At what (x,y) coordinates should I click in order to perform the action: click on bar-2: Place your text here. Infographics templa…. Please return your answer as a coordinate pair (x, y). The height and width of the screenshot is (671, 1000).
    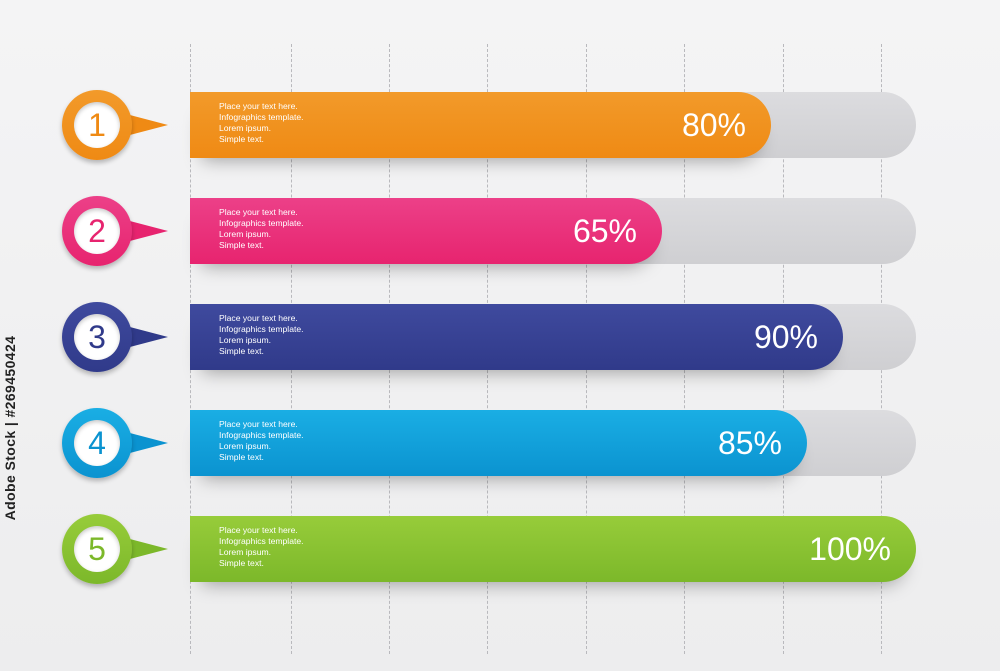
    Looking at the image, I should click on (426, 231).